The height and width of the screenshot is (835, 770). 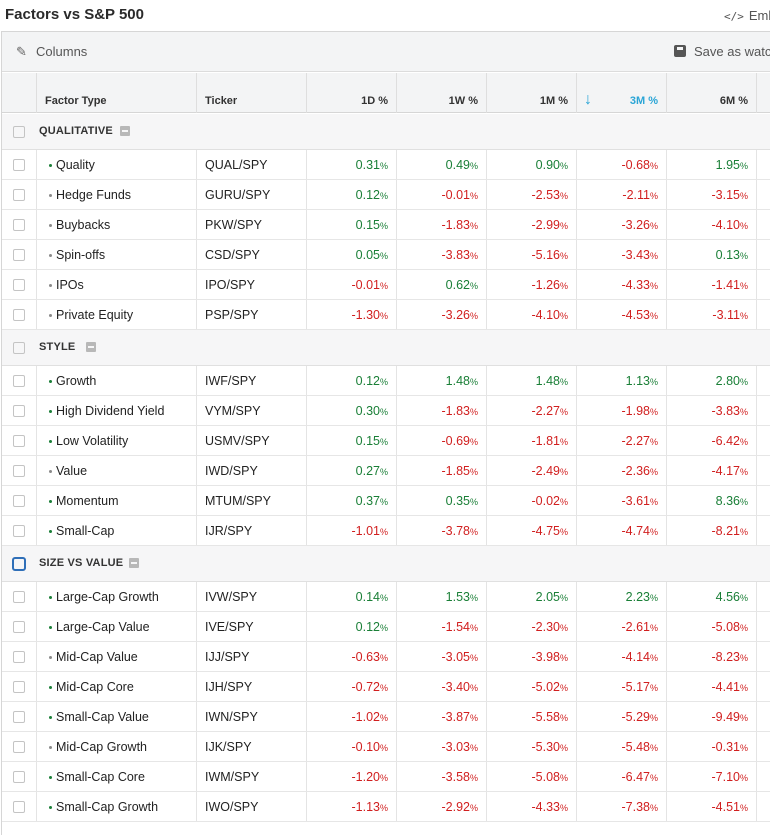 I want to click on factor-name: Large-Cap Growth, so click(x=107, y=597).